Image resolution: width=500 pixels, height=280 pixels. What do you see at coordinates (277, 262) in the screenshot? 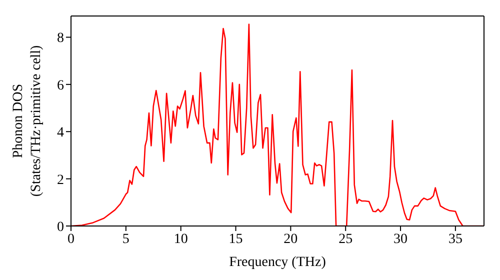
I see `x-axis-title: Frequency (THz)` at bounding box center [277, 262].